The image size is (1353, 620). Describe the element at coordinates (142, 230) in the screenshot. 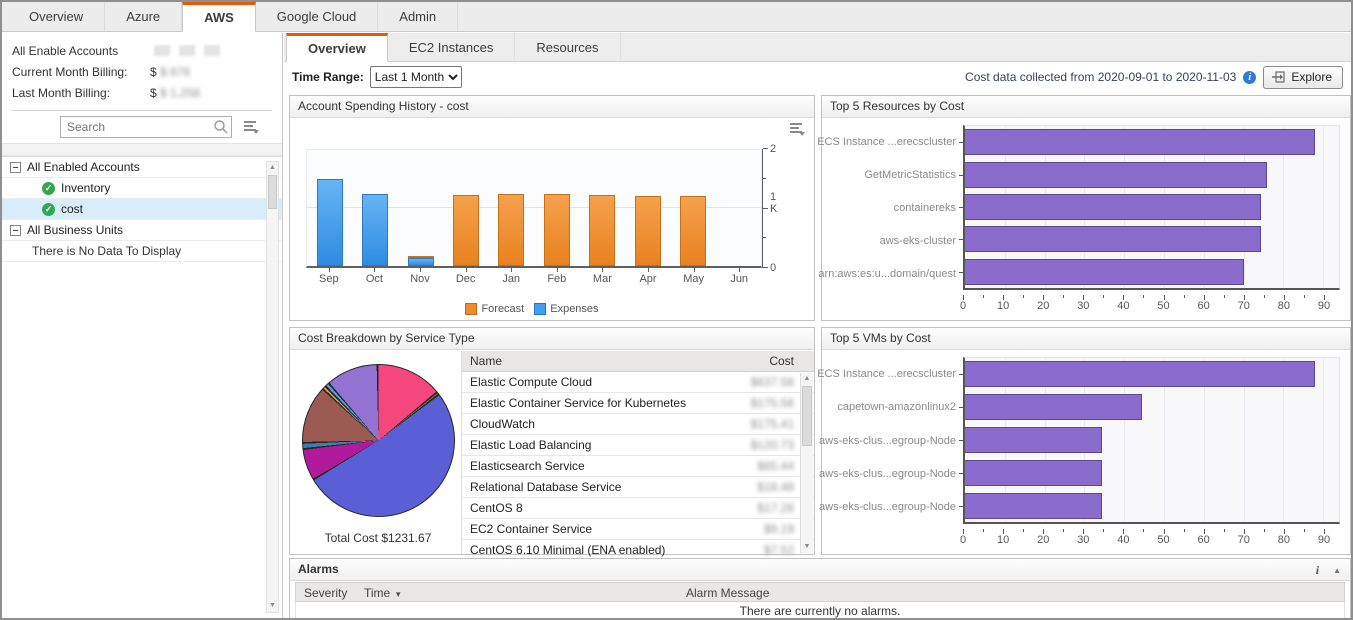

I see `tree-item-all-business-units: All Business Units` at that location.